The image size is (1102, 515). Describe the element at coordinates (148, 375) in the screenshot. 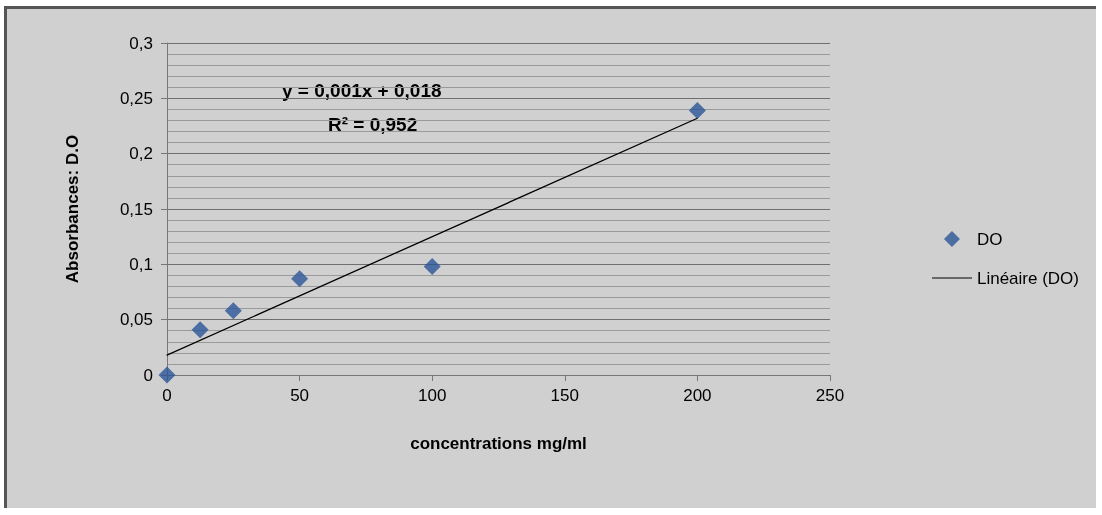

I see `y-tick-label: 0` at that location.